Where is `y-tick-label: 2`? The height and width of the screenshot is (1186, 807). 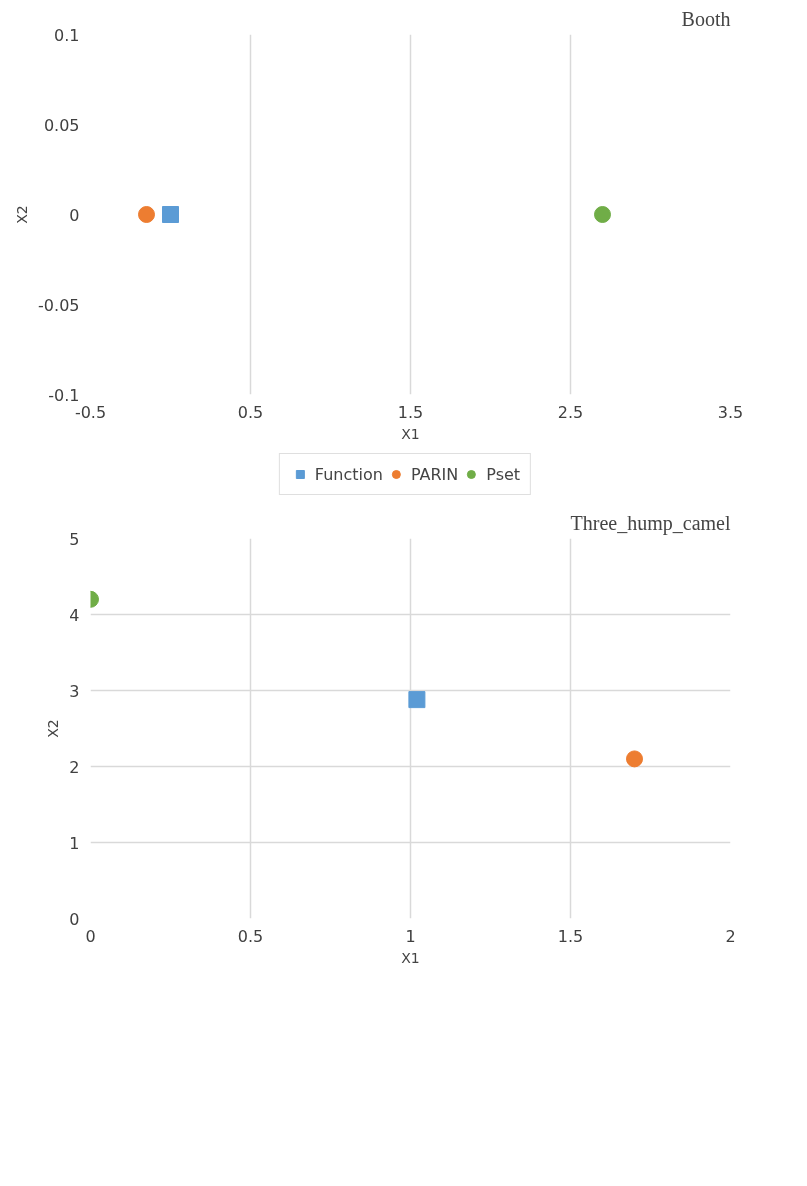 y-tick-label: 2 is located at coordinates (74, 767).